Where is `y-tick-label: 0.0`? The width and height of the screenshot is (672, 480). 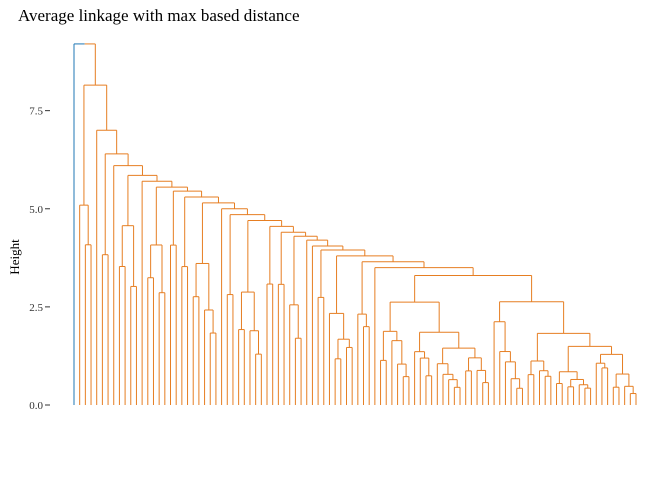
y-tick-label: 0.0 is located at coordinates (36, 406).